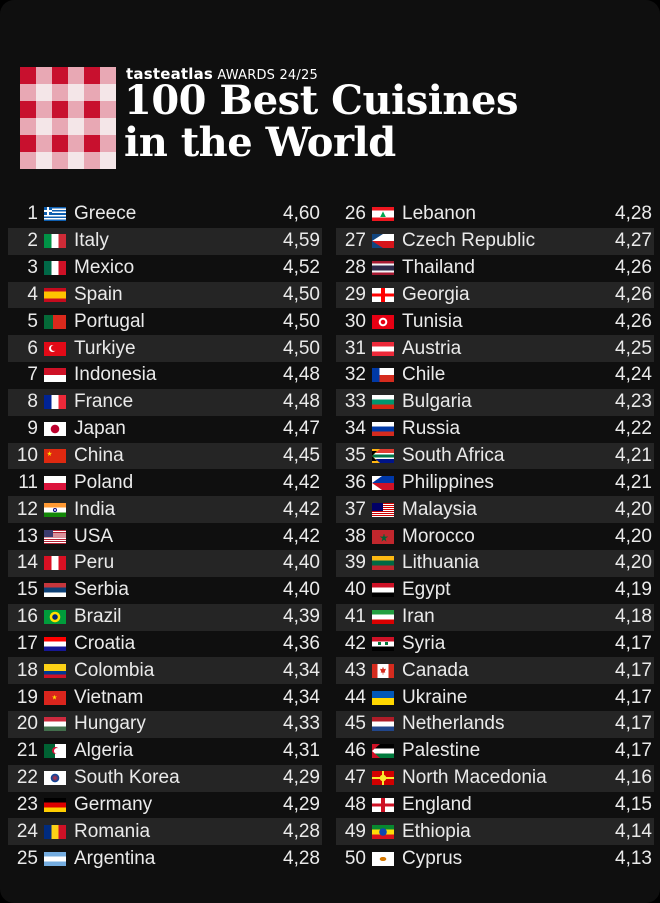 This screenshot has height=903, width=660. I want to click on table-row: 47 North Macedonia 4,16, so click(495, 778).